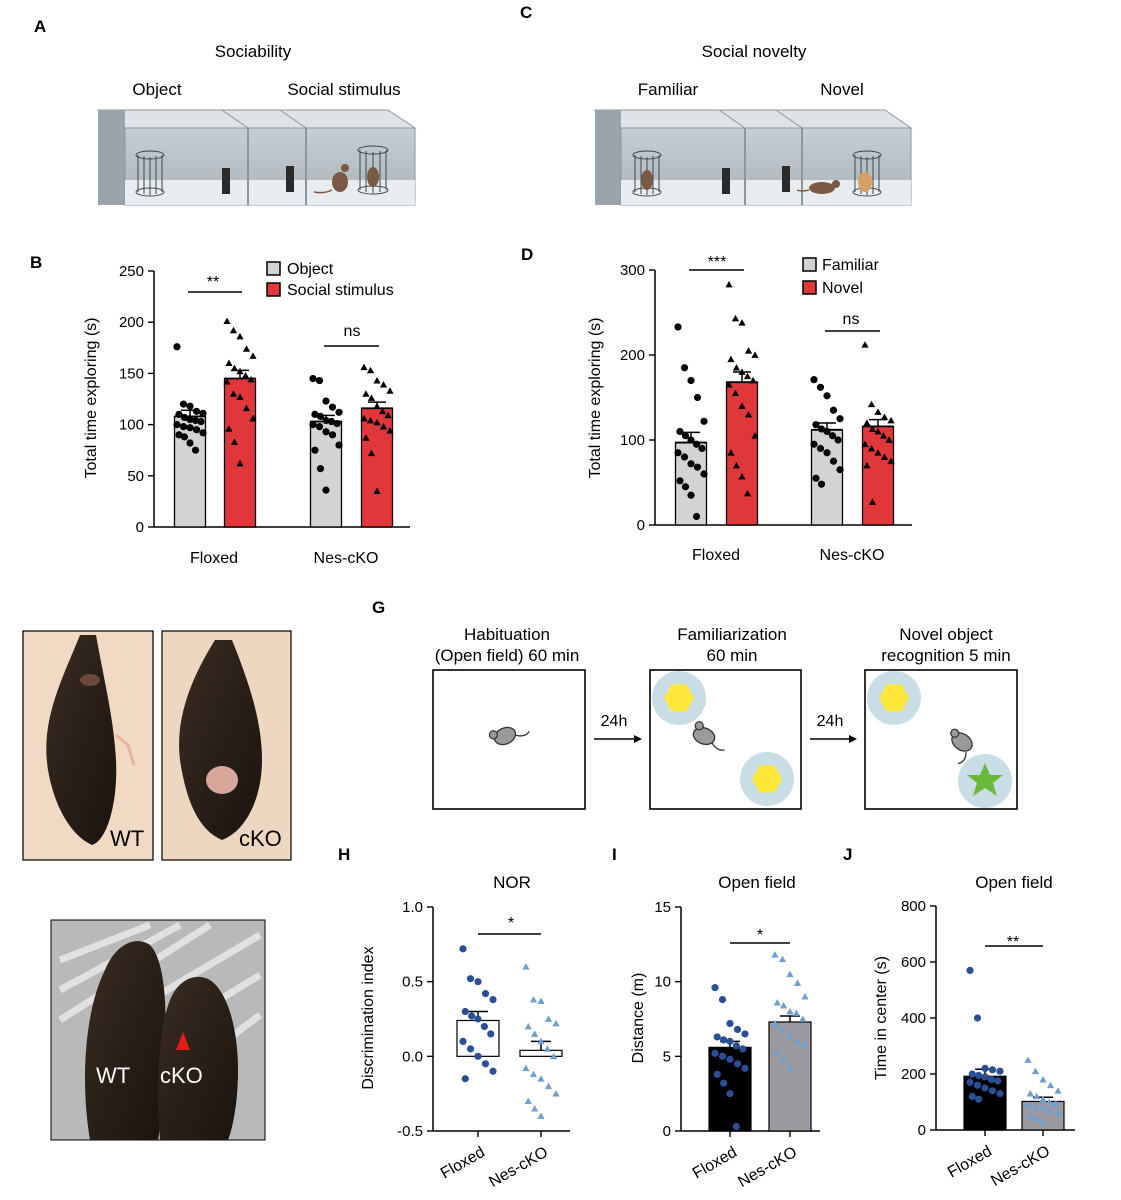  What do you see at coordinates (368, 1017) in the screenshot?
I see `y-axis-label: Discrimination index` at bounding box center [368, 1017].